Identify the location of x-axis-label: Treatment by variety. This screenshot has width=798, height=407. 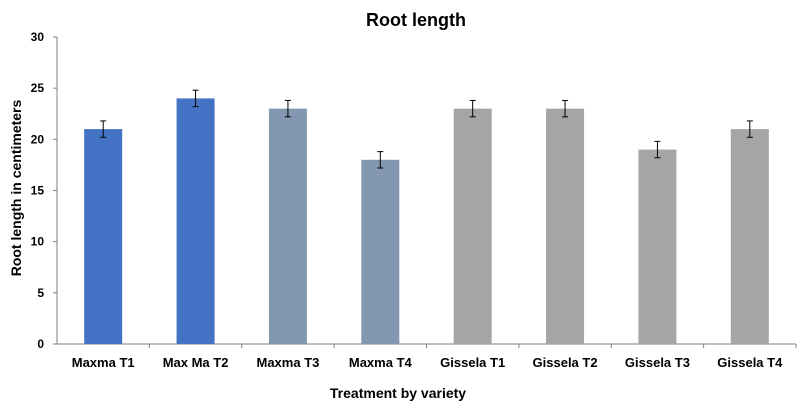
(398, 393).